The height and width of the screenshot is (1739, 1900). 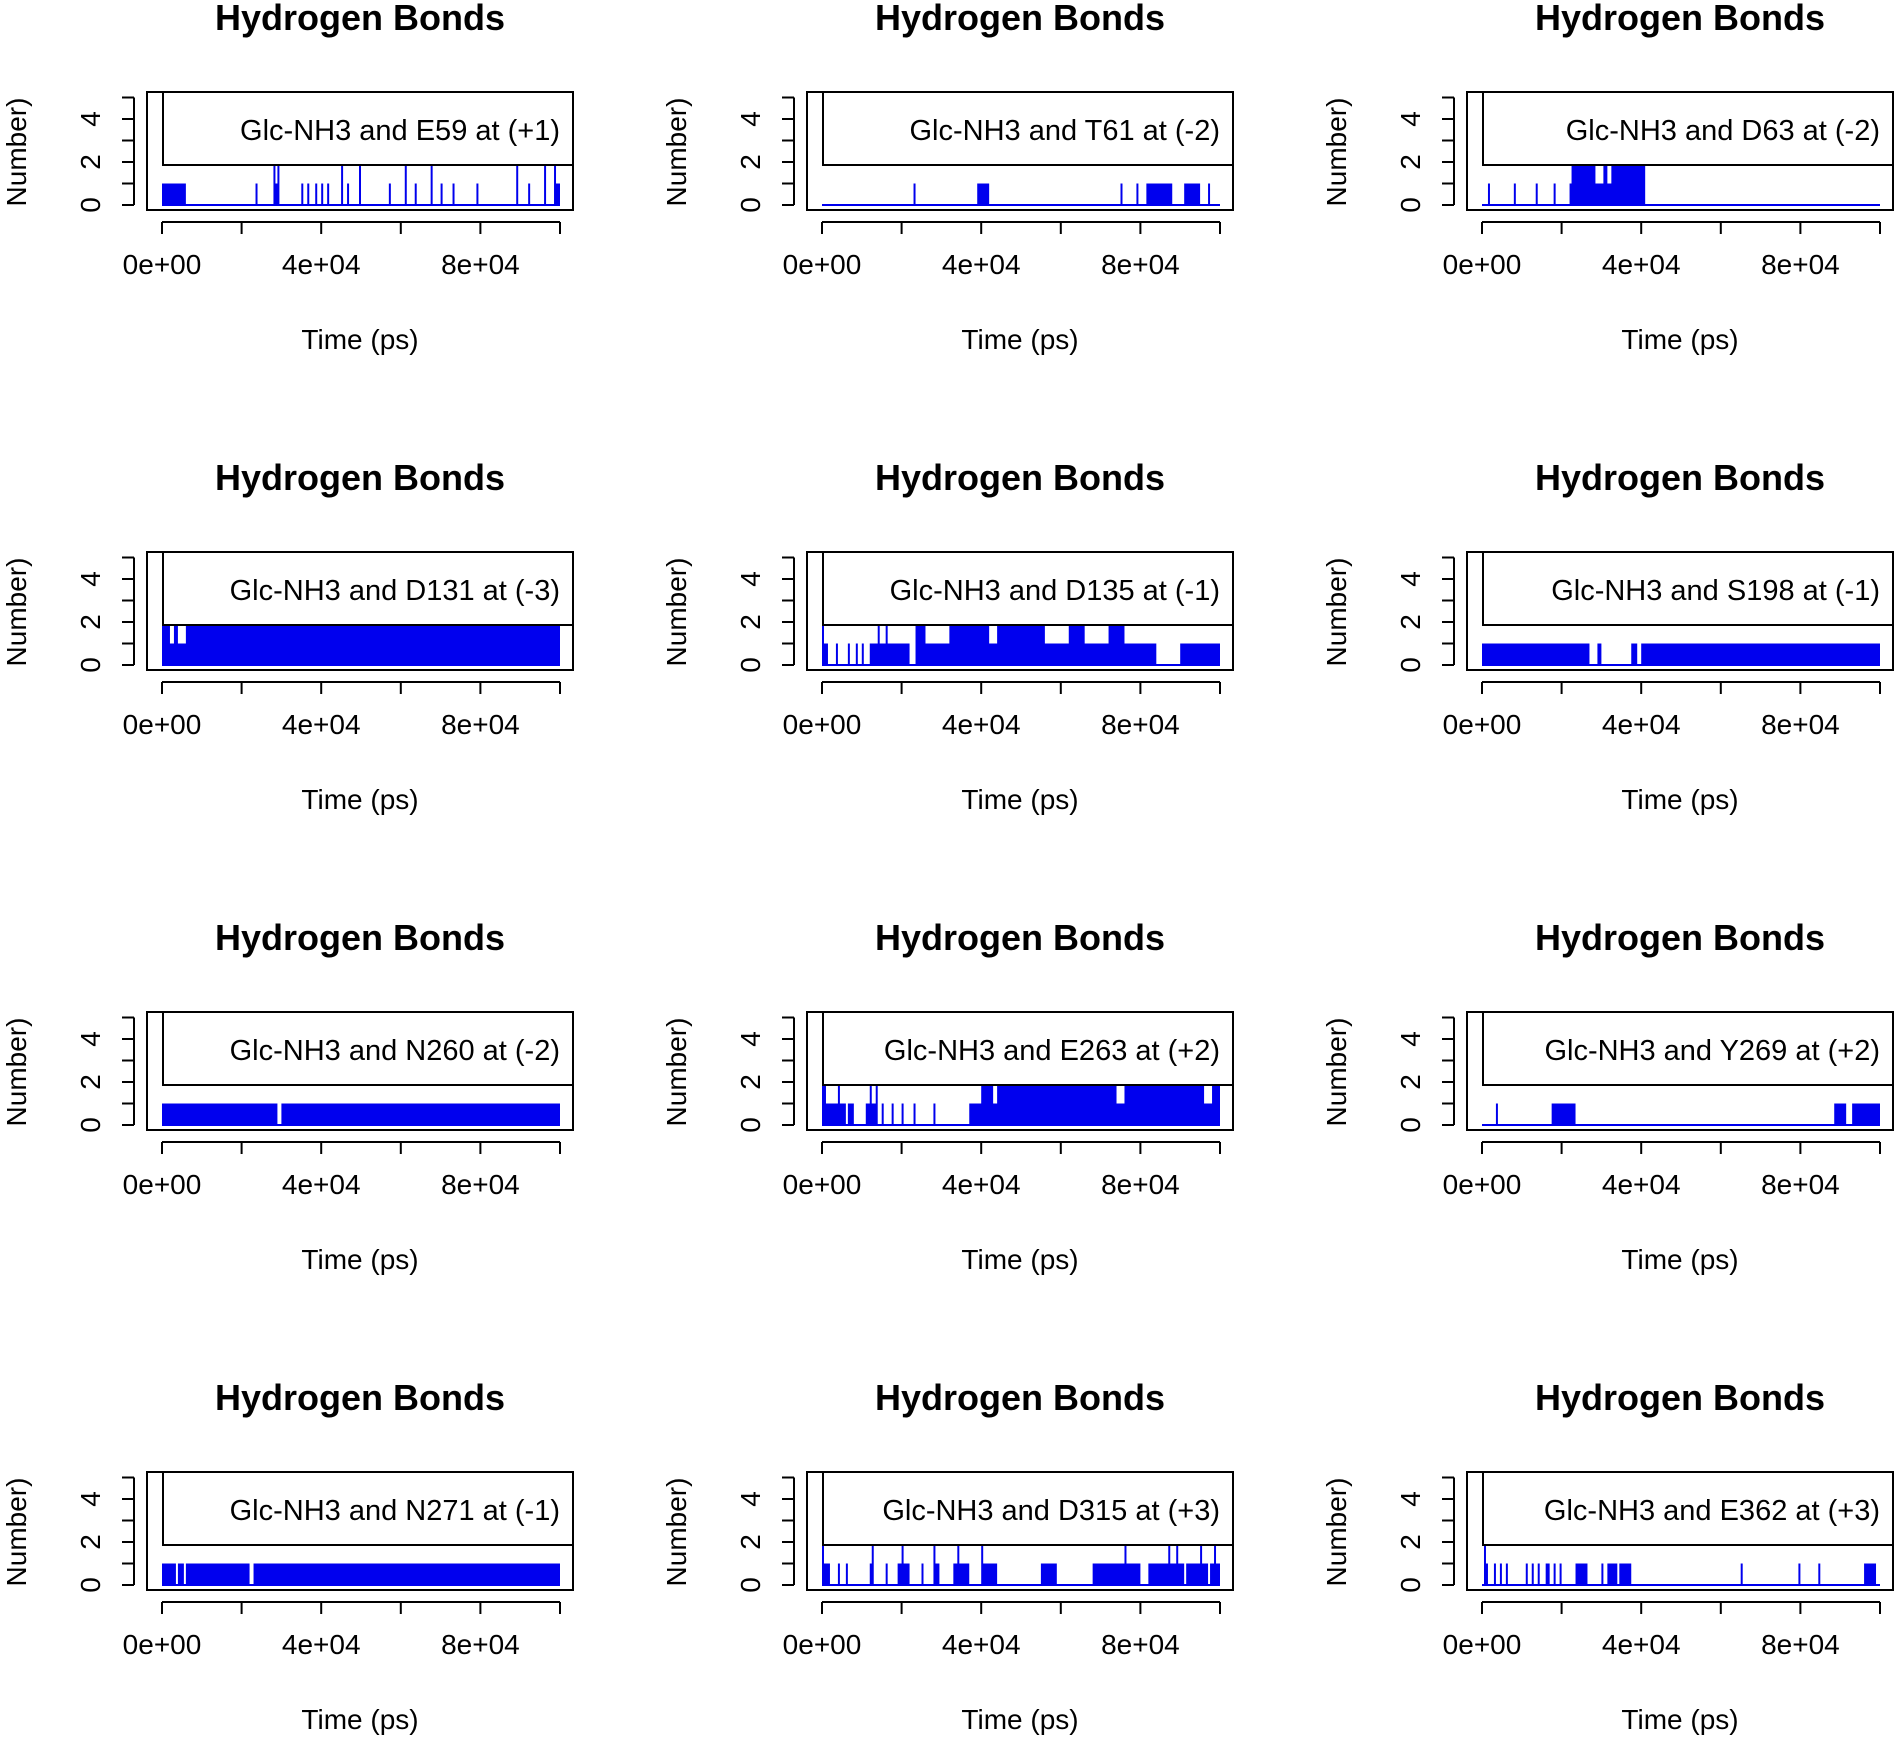 I want to click on legend-label: Glc-NH3 and E263 at (+2), so click(x=1052, y=1051).